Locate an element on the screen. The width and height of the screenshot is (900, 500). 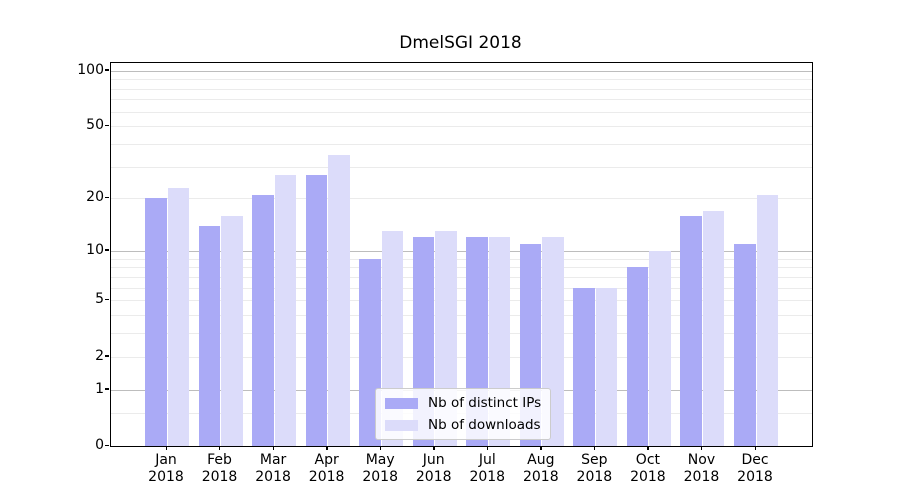
y-tick-label: 50 is located at coordinates (95, 125).